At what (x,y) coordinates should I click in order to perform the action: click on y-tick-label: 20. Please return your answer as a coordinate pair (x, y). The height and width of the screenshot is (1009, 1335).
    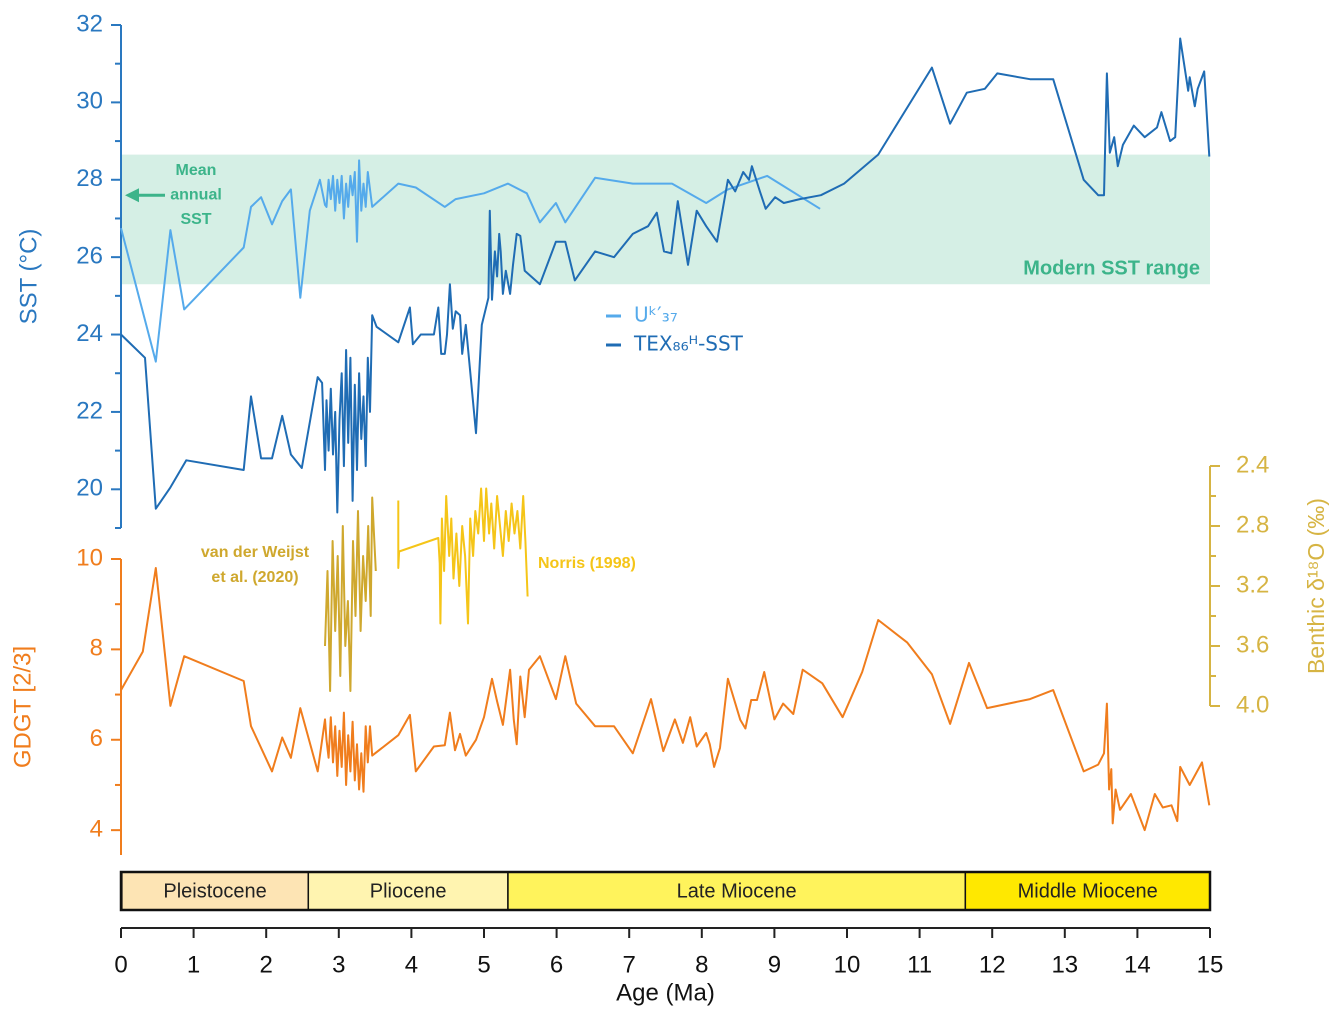
    Looking at the image, I should click on (89, 488).